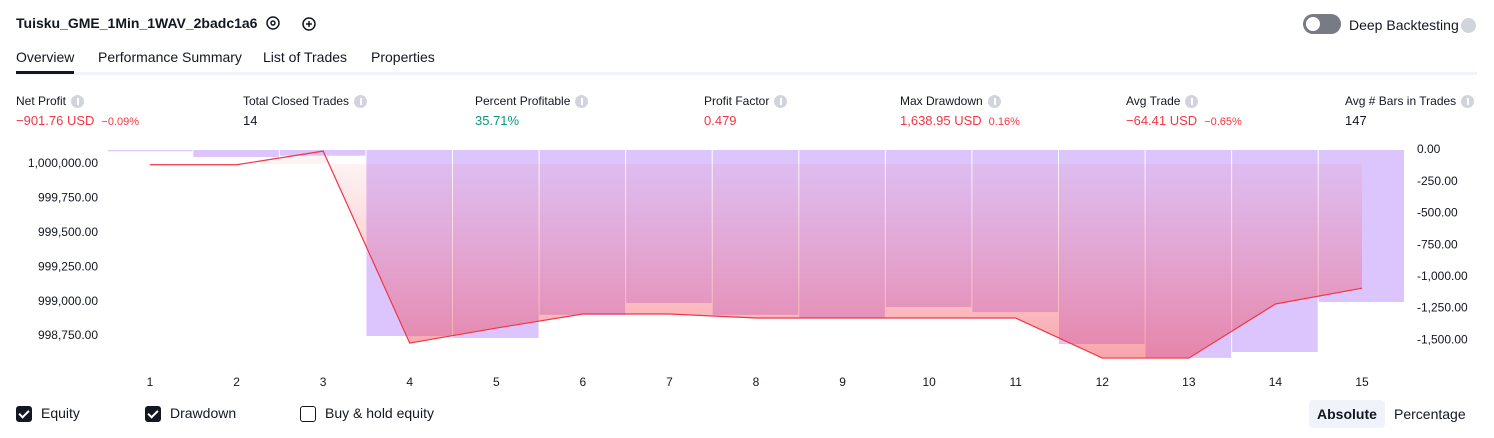 This screenshot has width=1494, height=438. Describe the element at coordinates (1401, 101) in the screenshot. I see `metric-label: Avg # Bars in Trades` at that location.